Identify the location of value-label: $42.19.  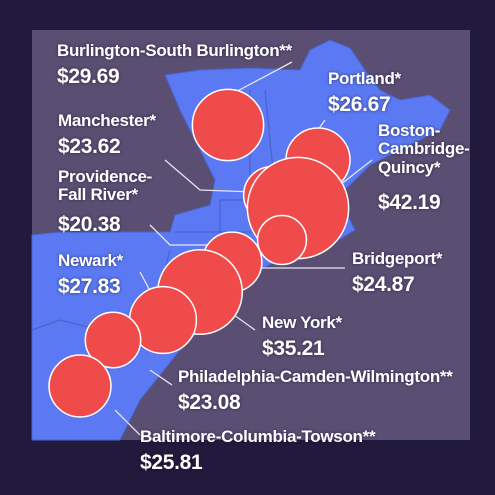
(409, 202).